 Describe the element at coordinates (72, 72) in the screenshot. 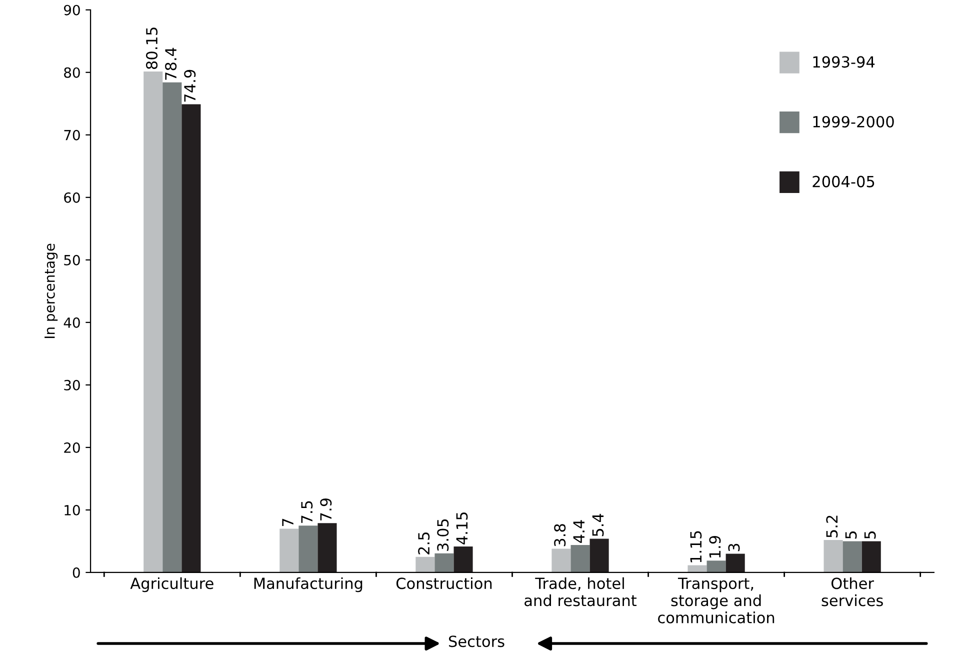

I see `y-tick-label: 80` at that location.